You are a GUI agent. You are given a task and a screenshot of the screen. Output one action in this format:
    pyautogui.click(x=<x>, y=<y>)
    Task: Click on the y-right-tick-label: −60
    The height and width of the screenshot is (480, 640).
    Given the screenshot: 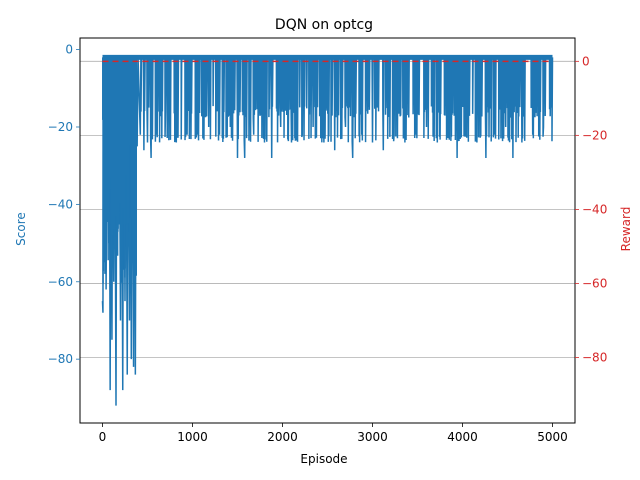 What is the action you would take?
    pyautogui.click(x=594, y=283)
    